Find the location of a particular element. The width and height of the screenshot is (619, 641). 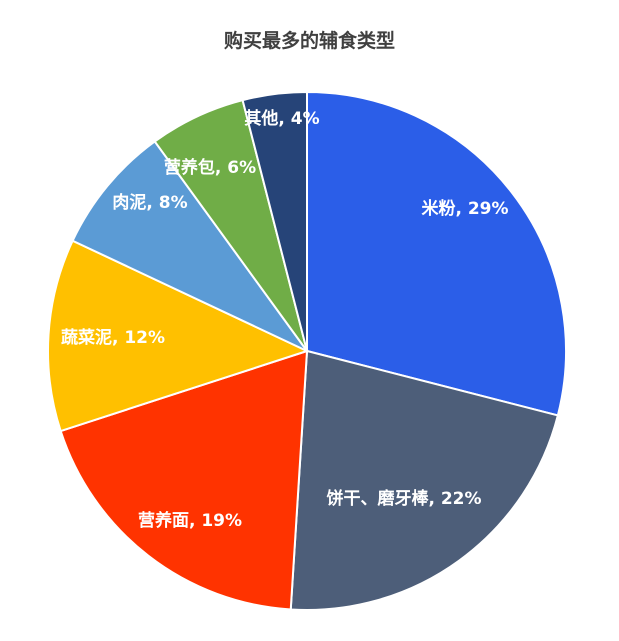

slice-label-3: 蔬菜泥, 12% is located at coordinates (113, 337).